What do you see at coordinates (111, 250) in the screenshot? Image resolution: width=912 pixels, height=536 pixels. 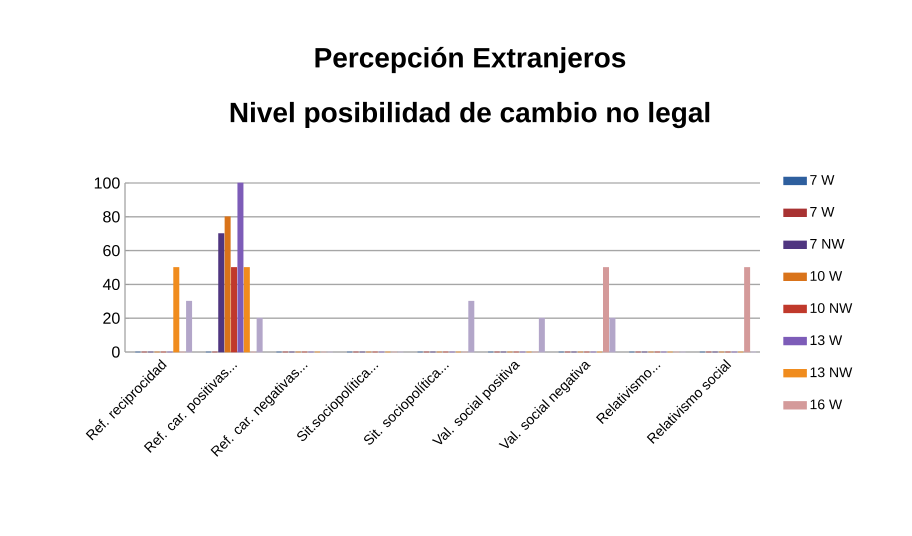 I see `y-tick-label: 60` at bounding box center [111, 250].